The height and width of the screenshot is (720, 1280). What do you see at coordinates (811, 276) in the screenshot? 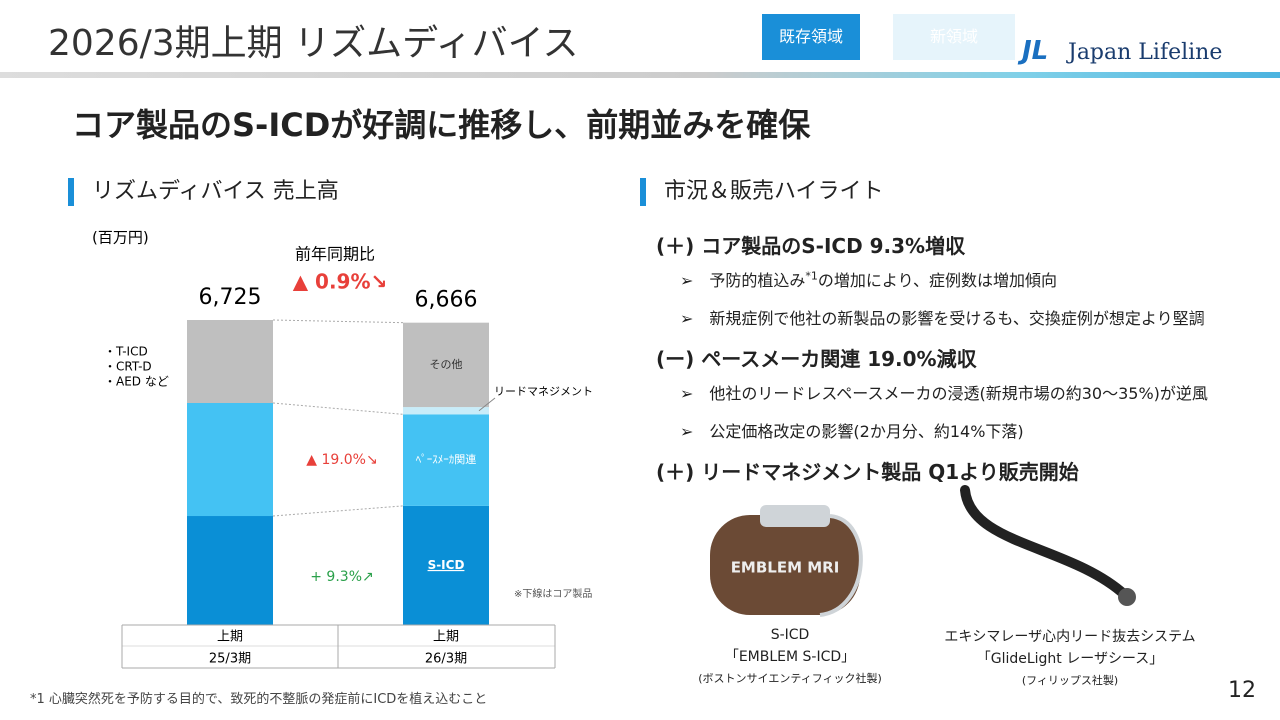
I see `item-text: *1` at bounding box center [811, 276].